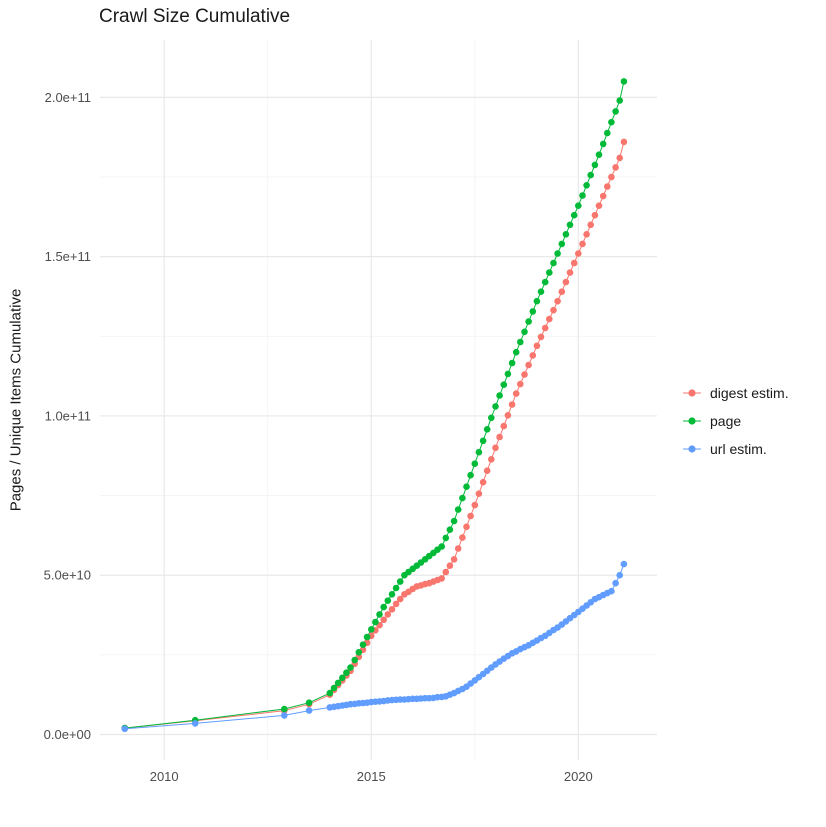  What do you see at coordinates (738, 449) in the screenshot?
I see `legend-label-url-estim: url estim.` at bounding box center [738, 449].